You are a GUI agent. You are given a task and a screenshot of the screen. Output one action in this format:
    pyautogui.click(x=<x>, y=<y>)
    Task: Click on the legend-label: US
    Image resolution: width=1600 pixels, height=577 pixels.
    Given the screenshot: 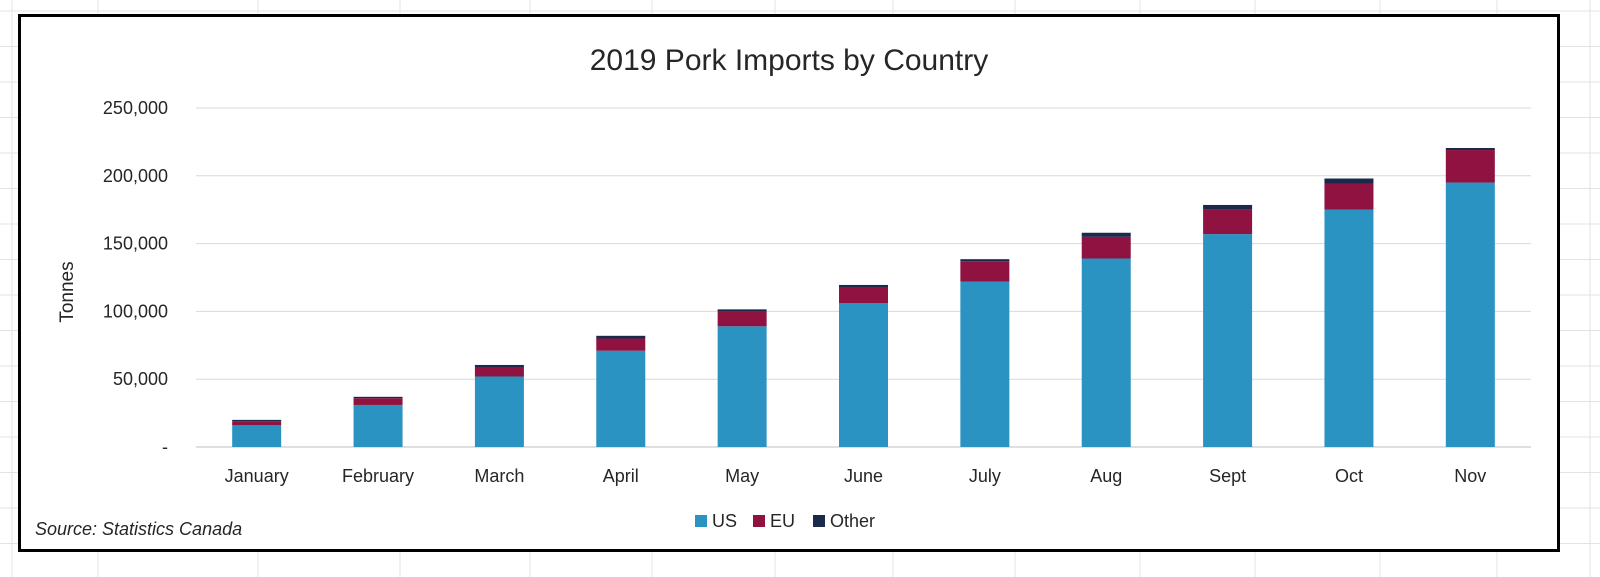 What is the action you would take?
    pyautogui.click(x=724, y=521)
    